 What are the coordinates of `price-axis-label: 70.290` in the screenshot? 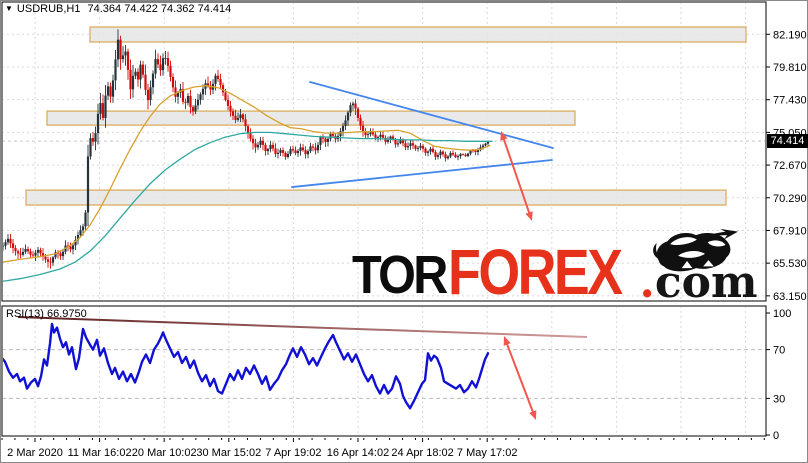 It's located at (790, 199).